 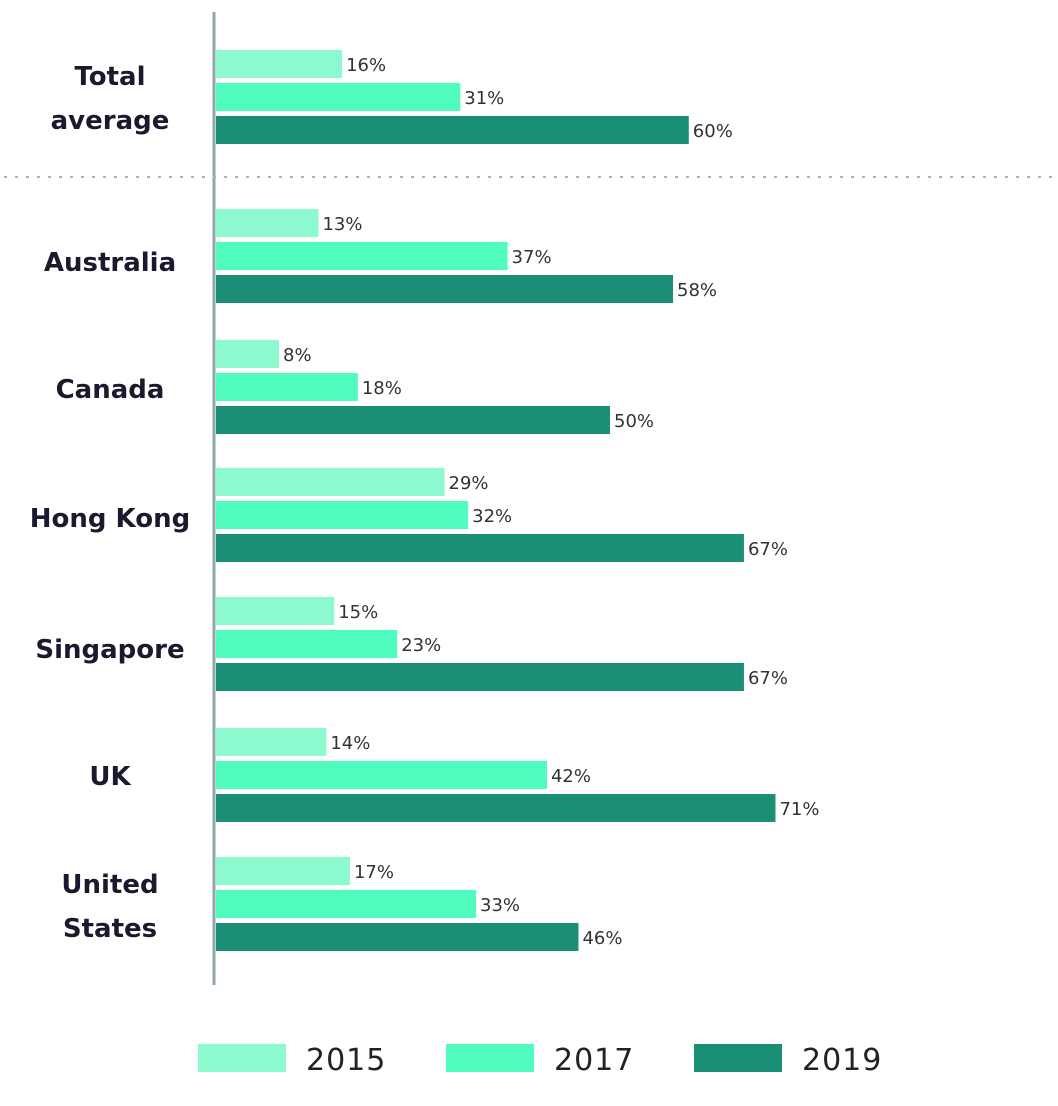 I want to click on category-label-canada: Canada, so click(x=110, y=390).